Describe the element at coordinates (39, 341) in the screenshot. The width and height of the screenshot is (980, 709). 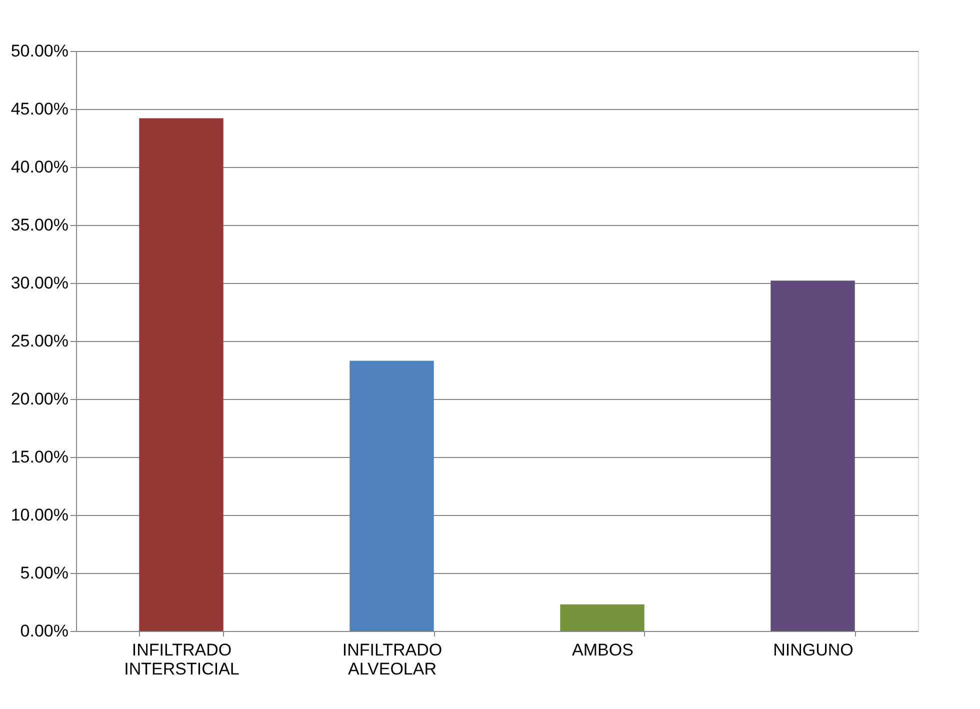
I see `y-tick-label: 25.00%` at that location.